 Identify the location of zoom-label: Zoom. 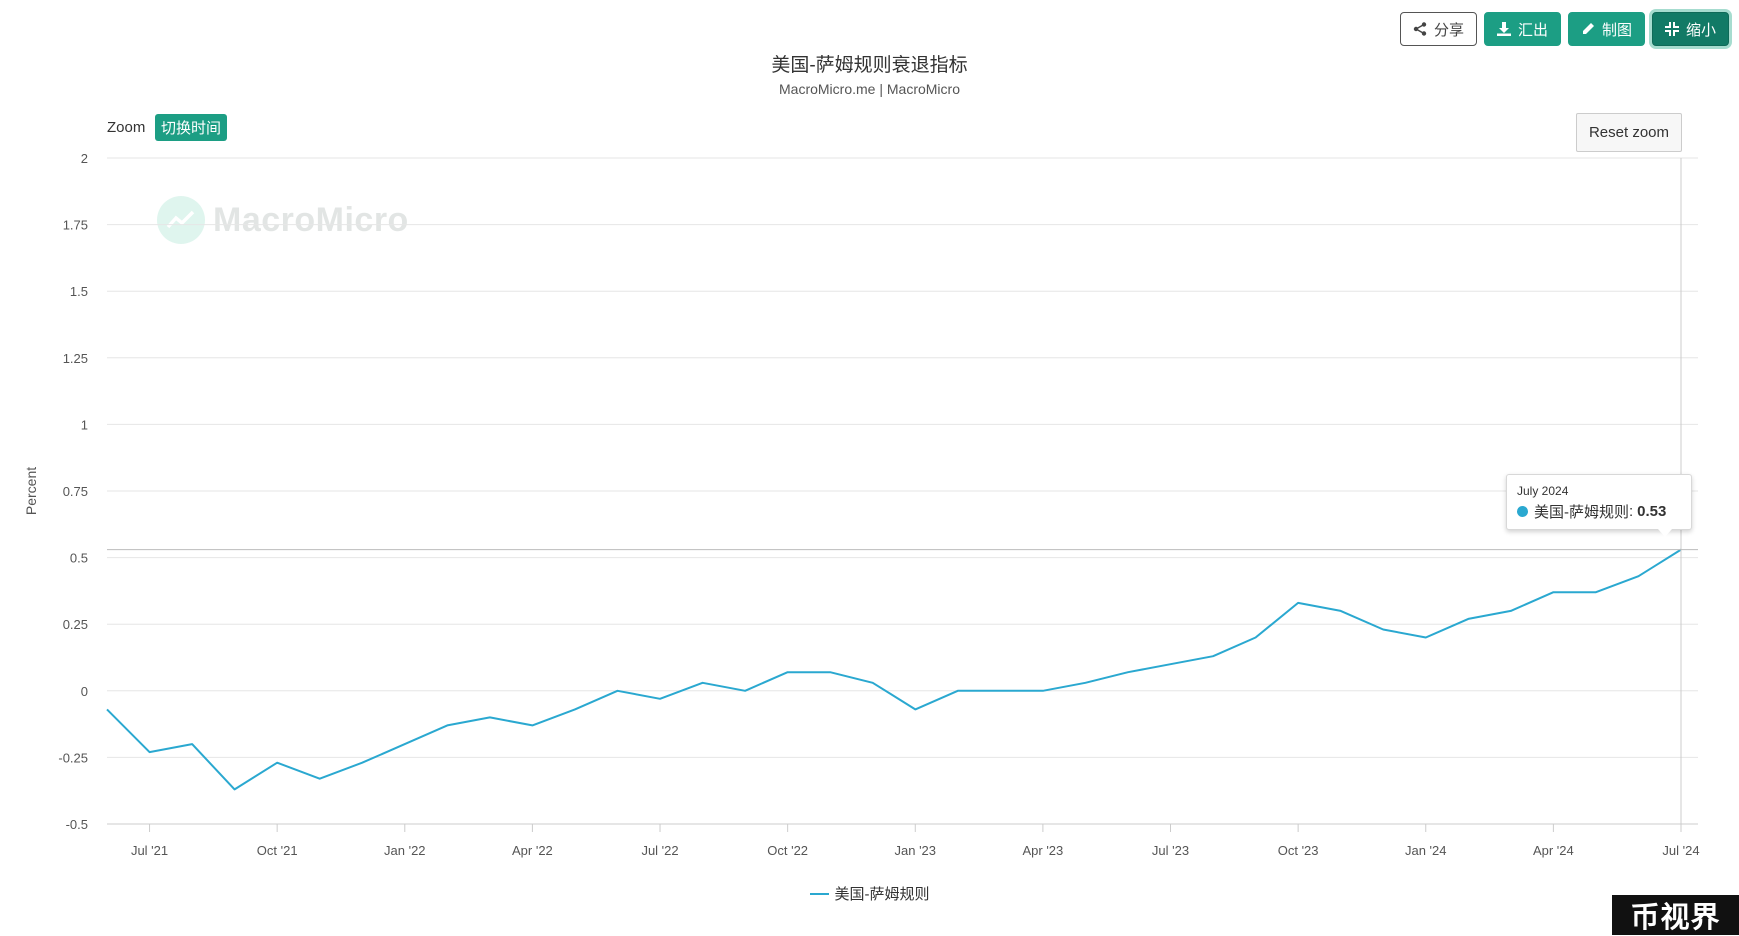
(126, 127).